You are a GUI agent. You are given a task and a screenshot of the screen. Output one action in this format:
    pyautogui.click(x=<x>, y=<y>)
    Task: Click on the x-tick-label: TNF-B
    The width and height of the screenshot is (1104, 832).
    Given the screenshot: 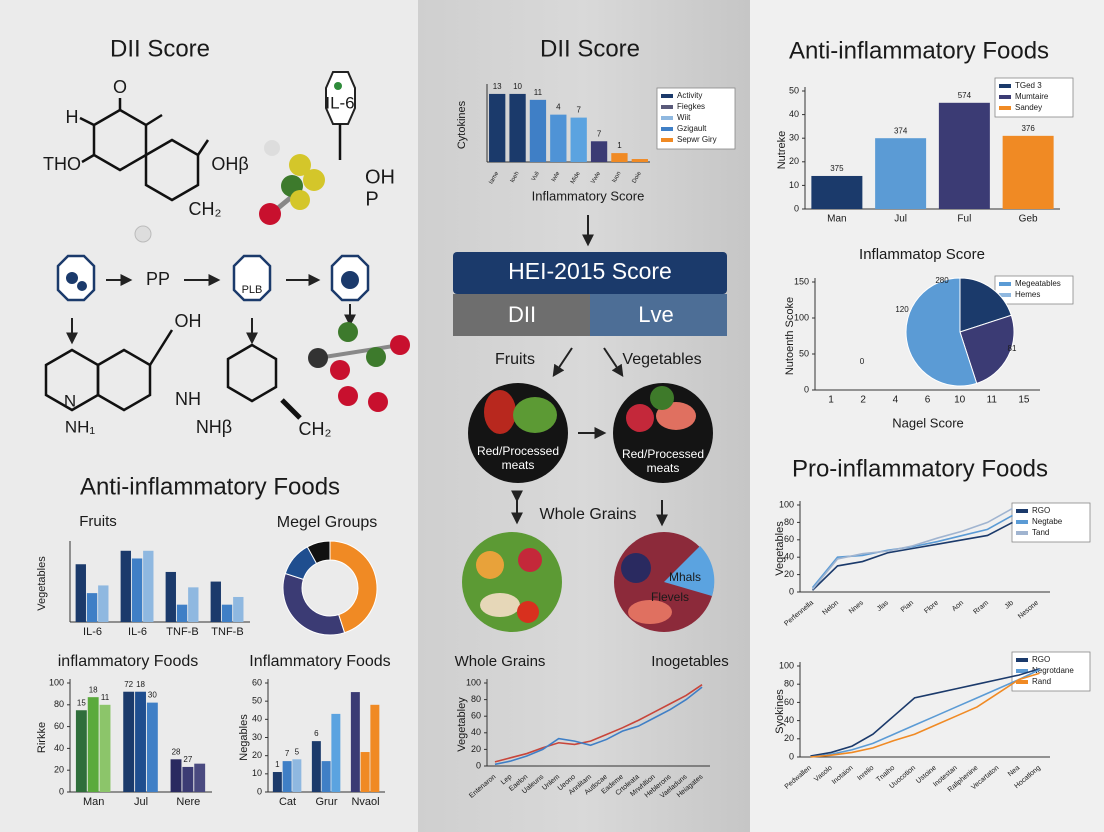 What is the action you would take?
    pyautogui.click(x=182, y=632)
    